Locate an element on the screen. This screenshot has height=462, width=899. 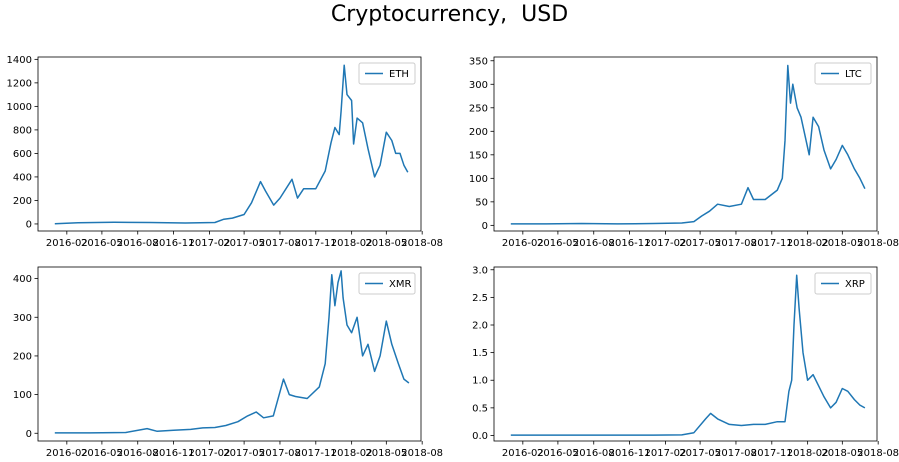
xrp-x-tick-label: 2018-08 is located at coordinates (878, 453).